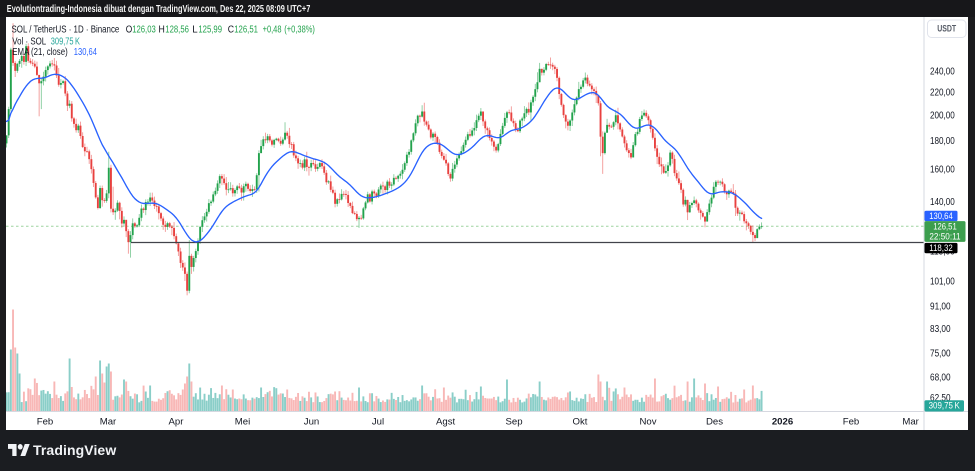  What do you see at coordinates (144, 29) in the screenshot?
I see `svg-text: 126,03` at bounding box center [144, 29].